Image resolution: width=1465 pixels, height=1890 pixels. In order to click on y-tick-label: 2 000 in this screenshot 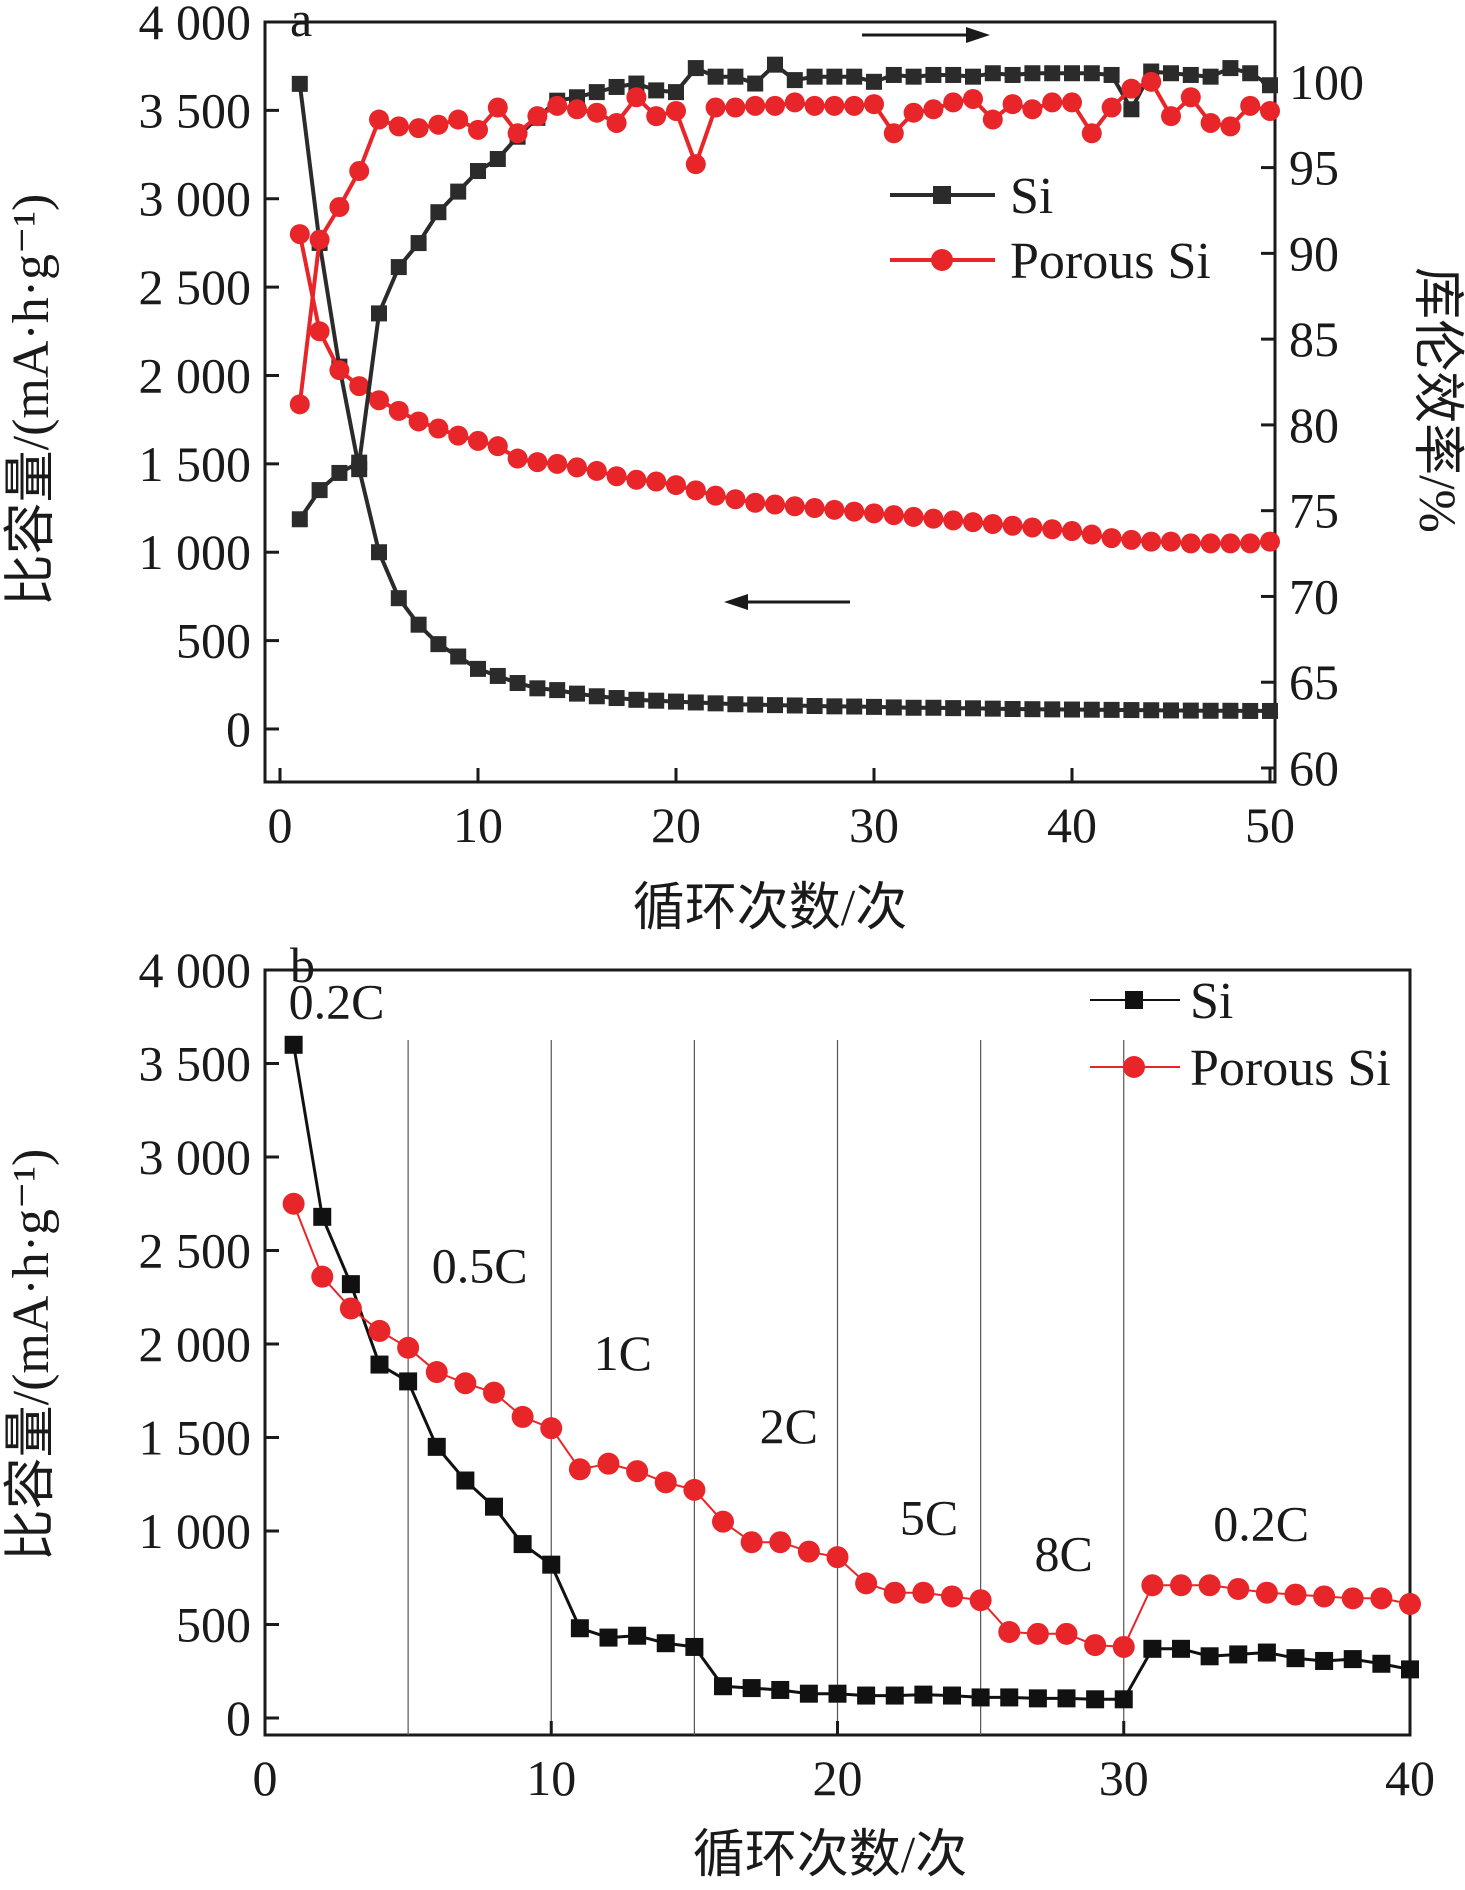, I will do `click(195, 375)`.